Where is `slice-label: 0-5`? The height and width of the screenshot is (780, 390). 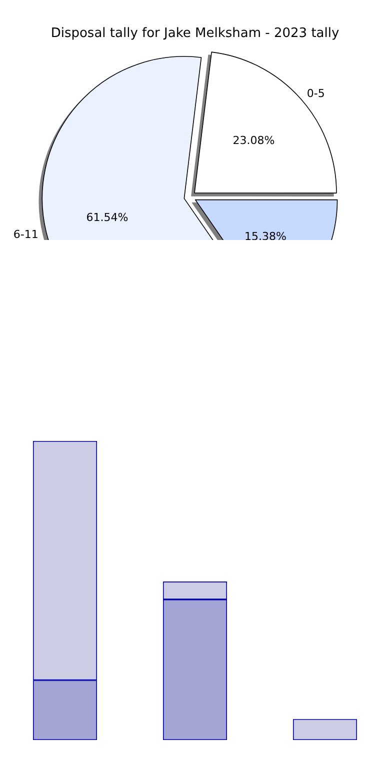
slice-label: 0-5 is located at coordinates (315, 93).